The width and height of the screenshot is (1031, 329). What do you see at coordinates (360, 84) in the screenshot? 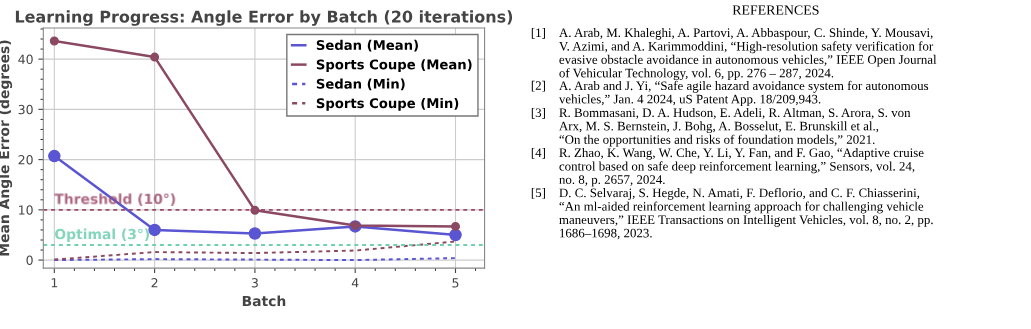
I see `legend-label: Sedan (Min)` at bounding box center [360, 84].